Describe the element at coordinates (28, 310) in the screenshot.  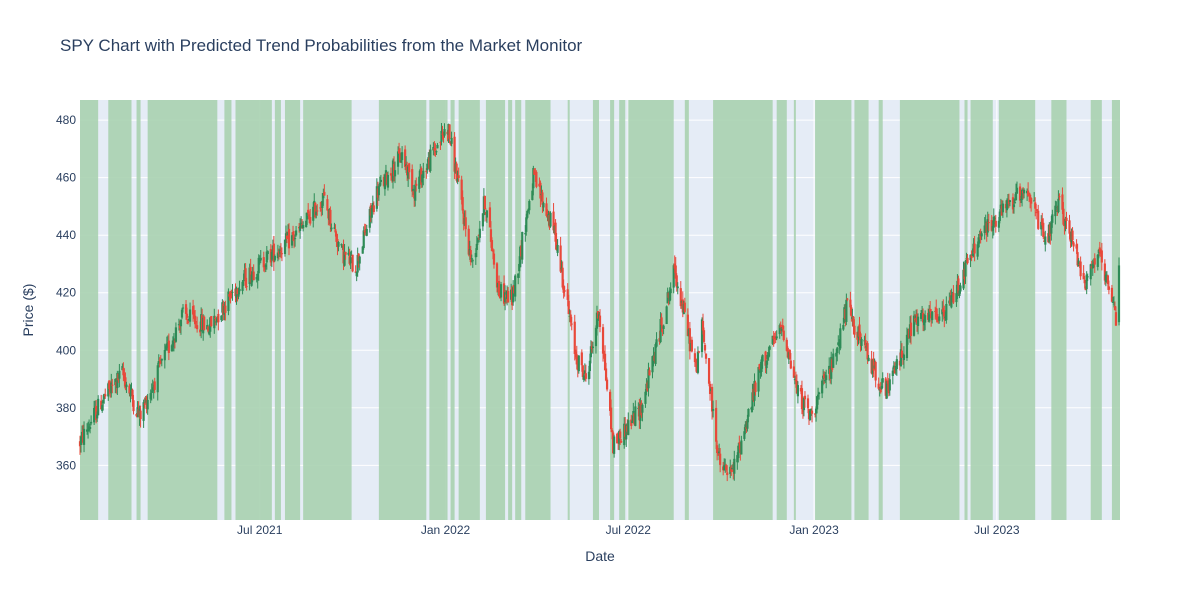
I see `y-axis-title: Price ($)` at that location.